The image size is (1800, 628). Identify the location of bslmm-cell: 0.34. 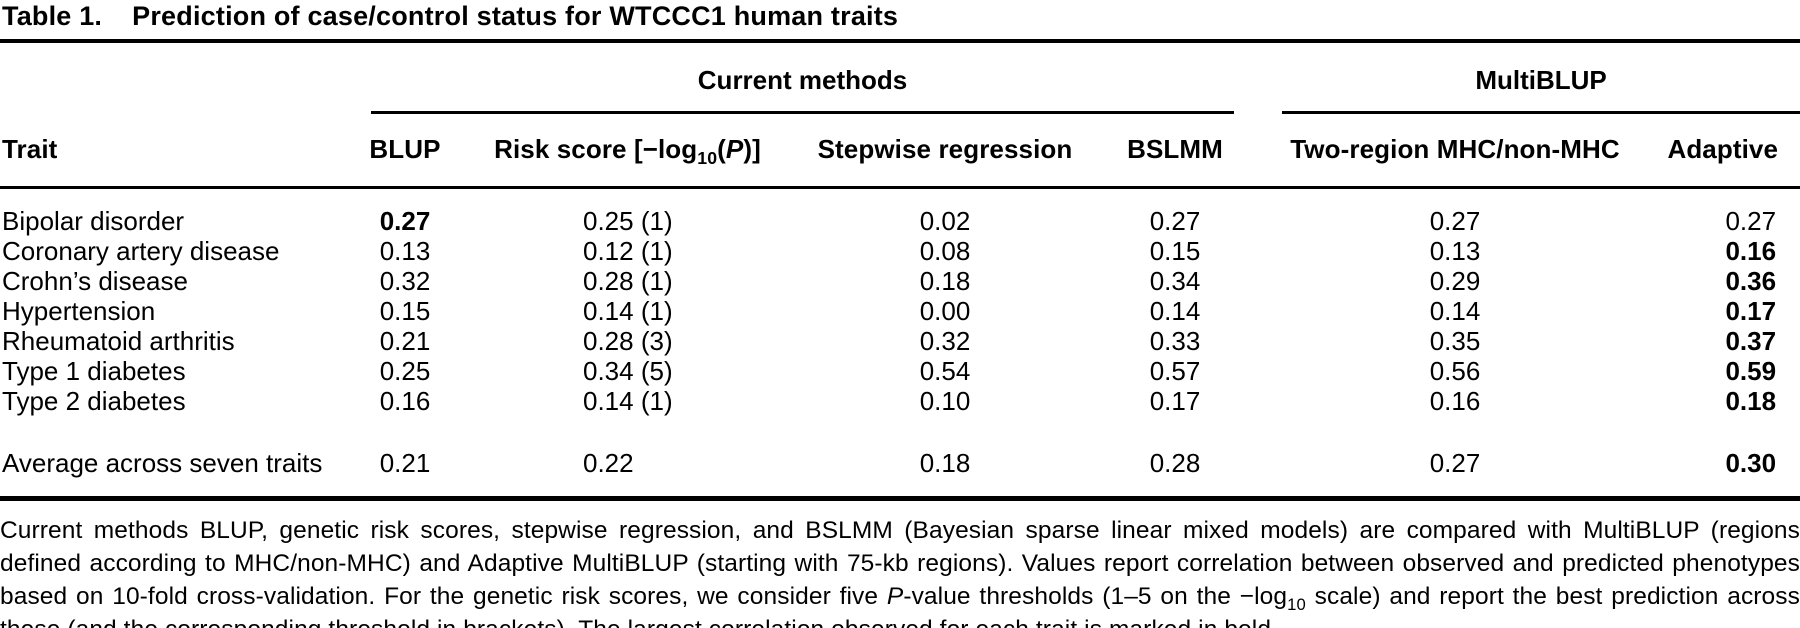
(1175, 281).